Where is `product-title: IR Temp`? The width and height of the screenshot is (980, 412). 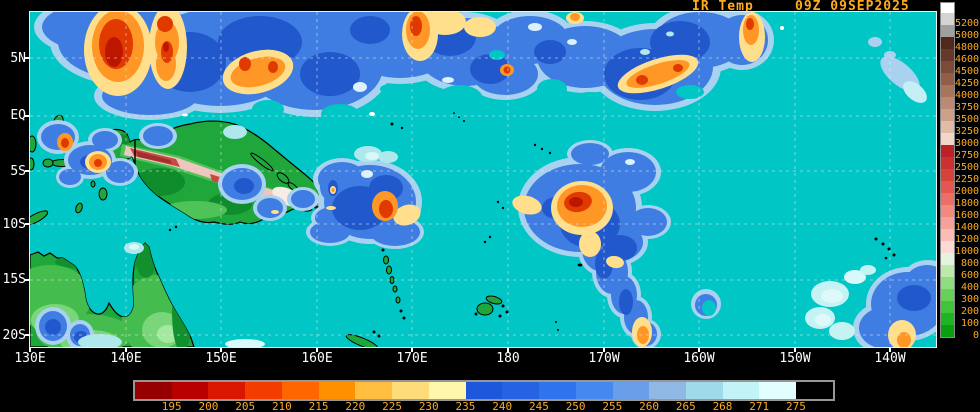
product-title: IR Temp is located at coordinates (723, 7).